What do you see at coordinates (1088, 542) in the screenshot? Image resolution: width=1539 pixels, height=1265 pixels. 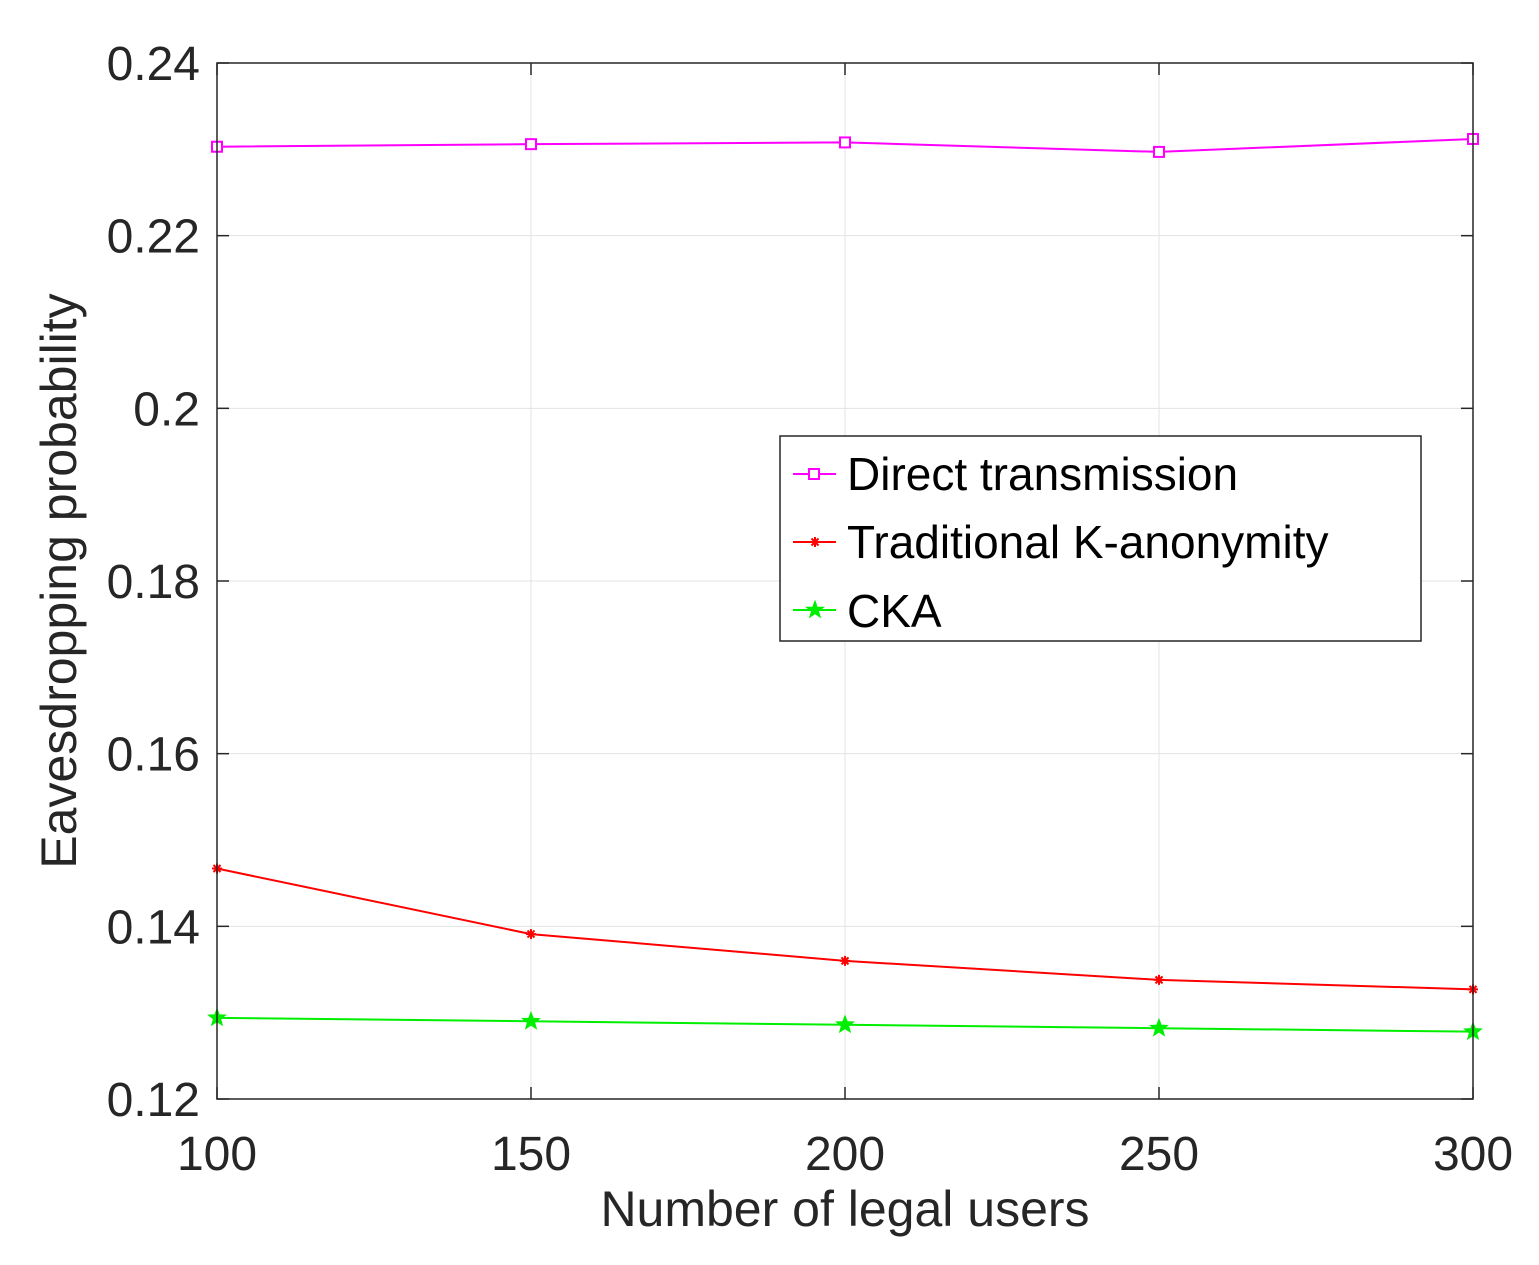 I see `legend-label-traditional-k-anonymity: Traditional K-anonymity` at bounding box center [1088, 542].